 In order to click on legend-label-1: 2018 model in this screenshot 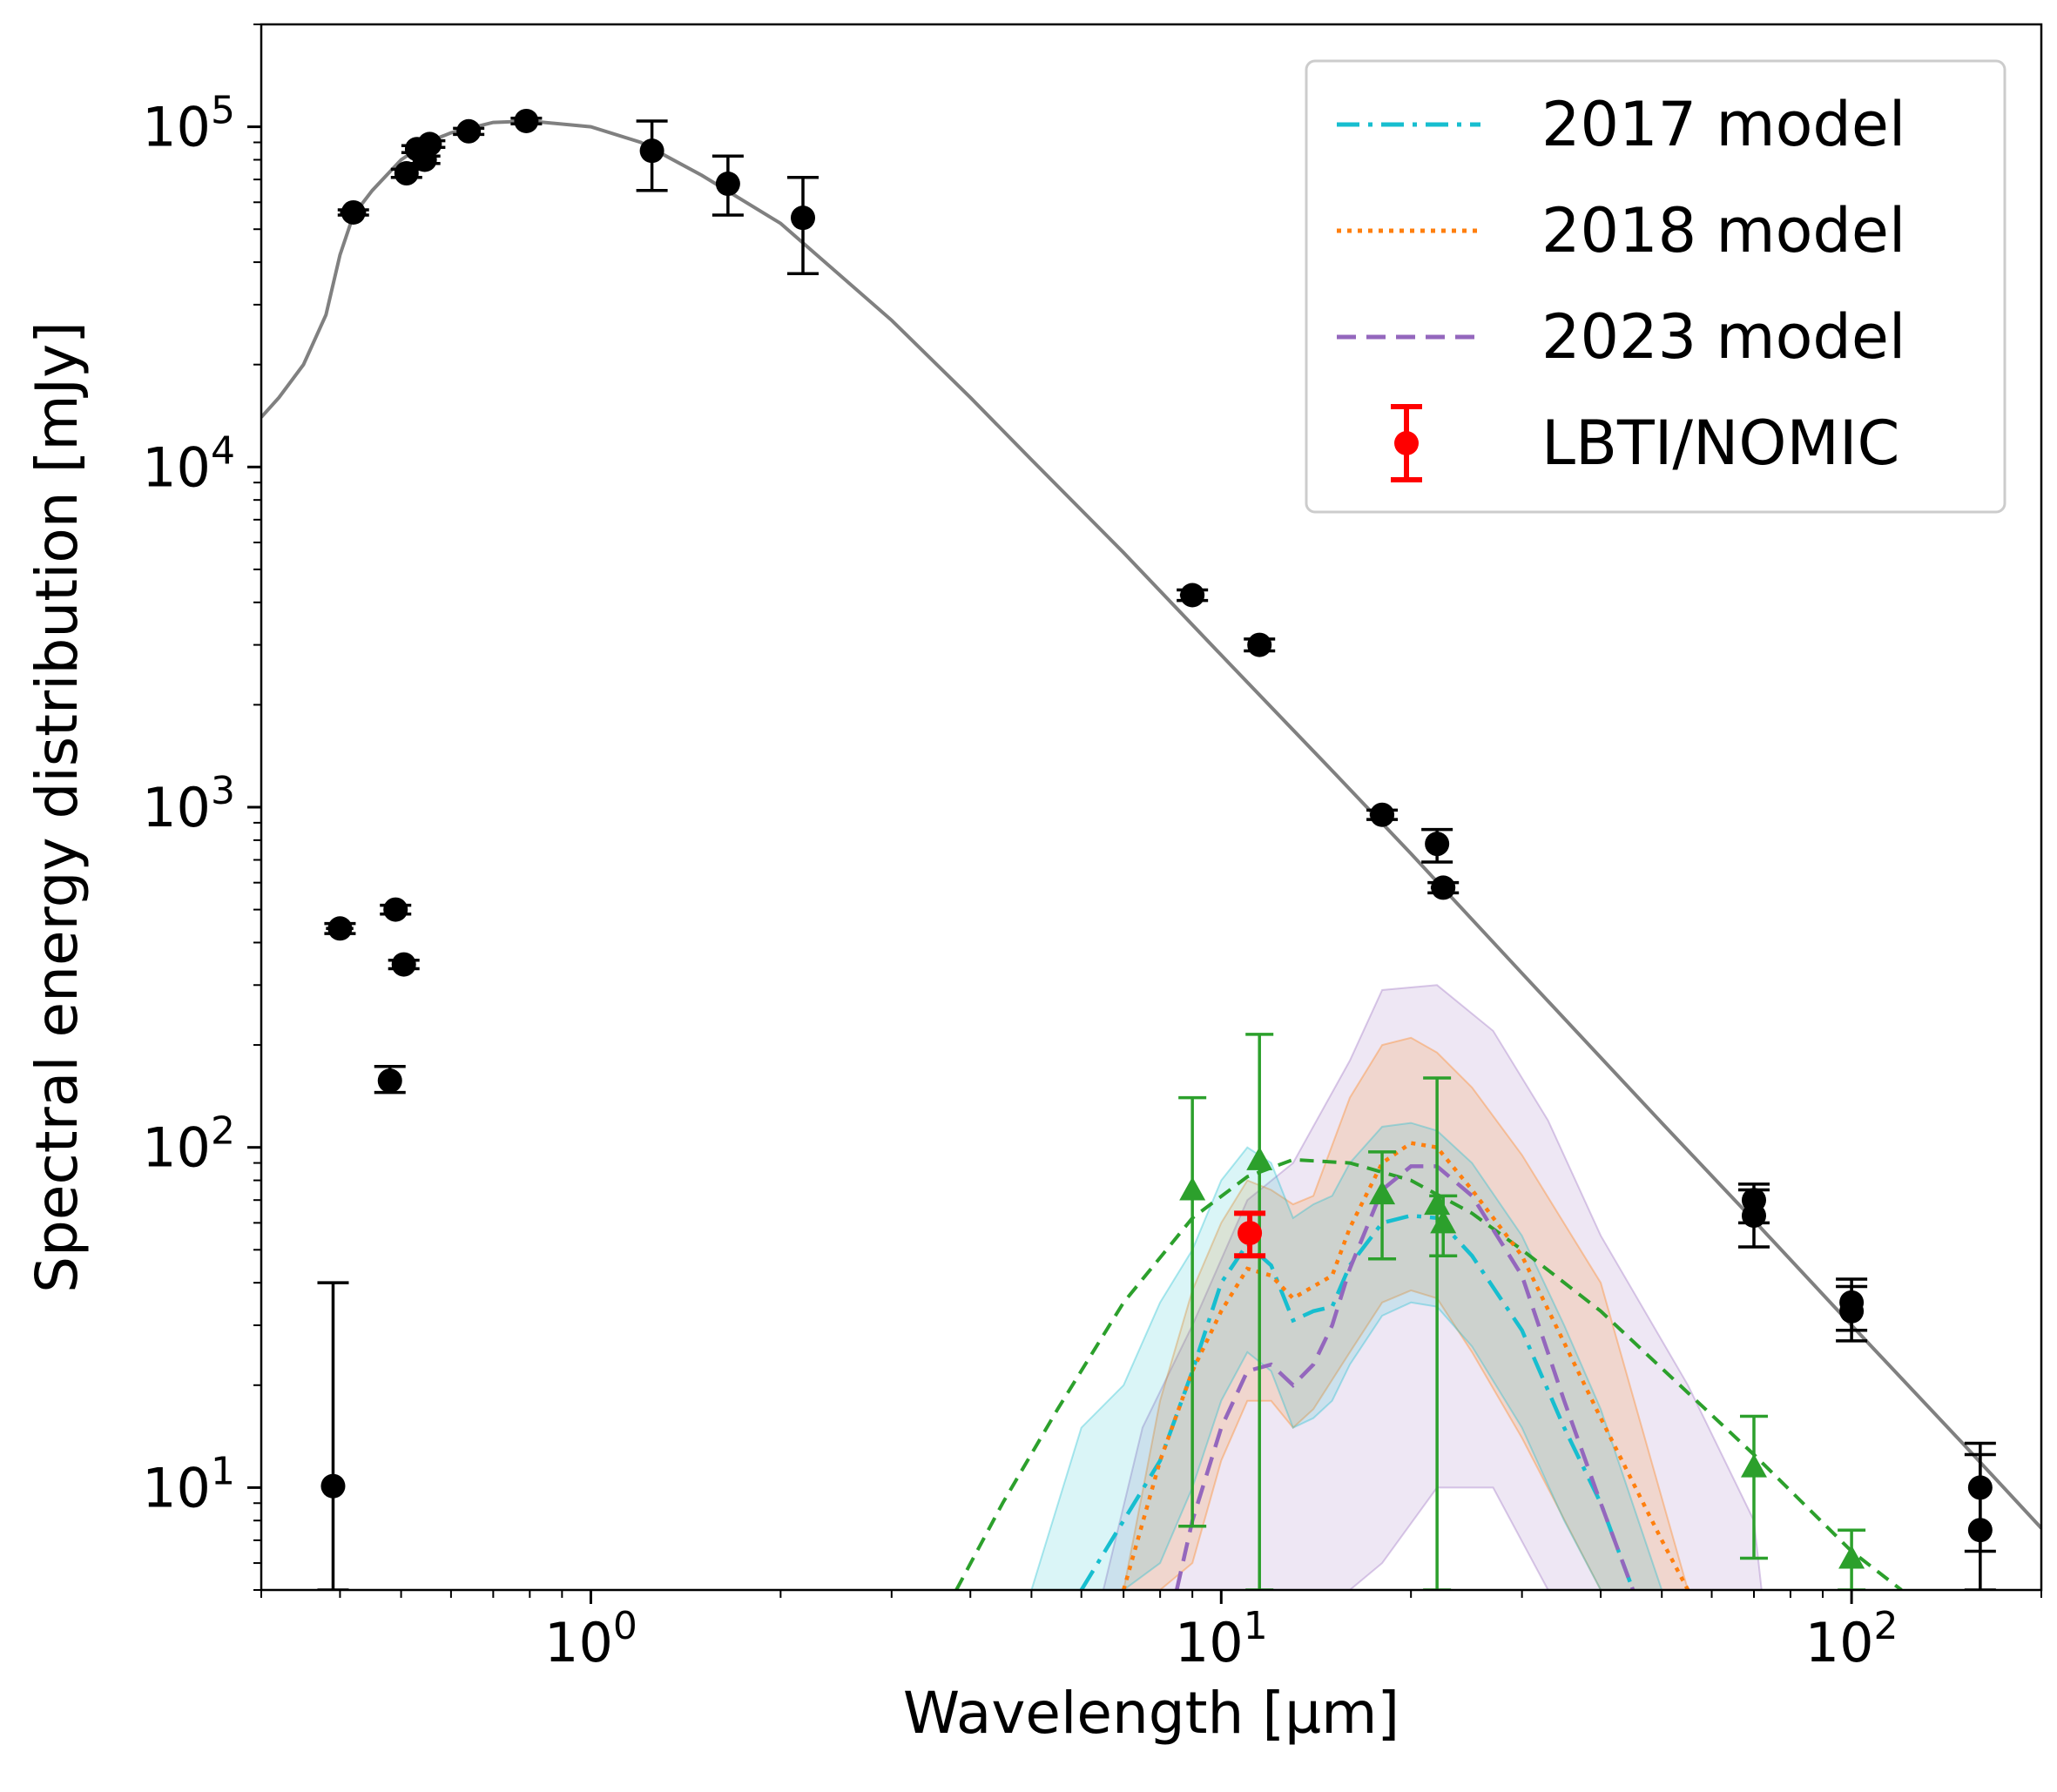, I will do `click(1723, 230)`.